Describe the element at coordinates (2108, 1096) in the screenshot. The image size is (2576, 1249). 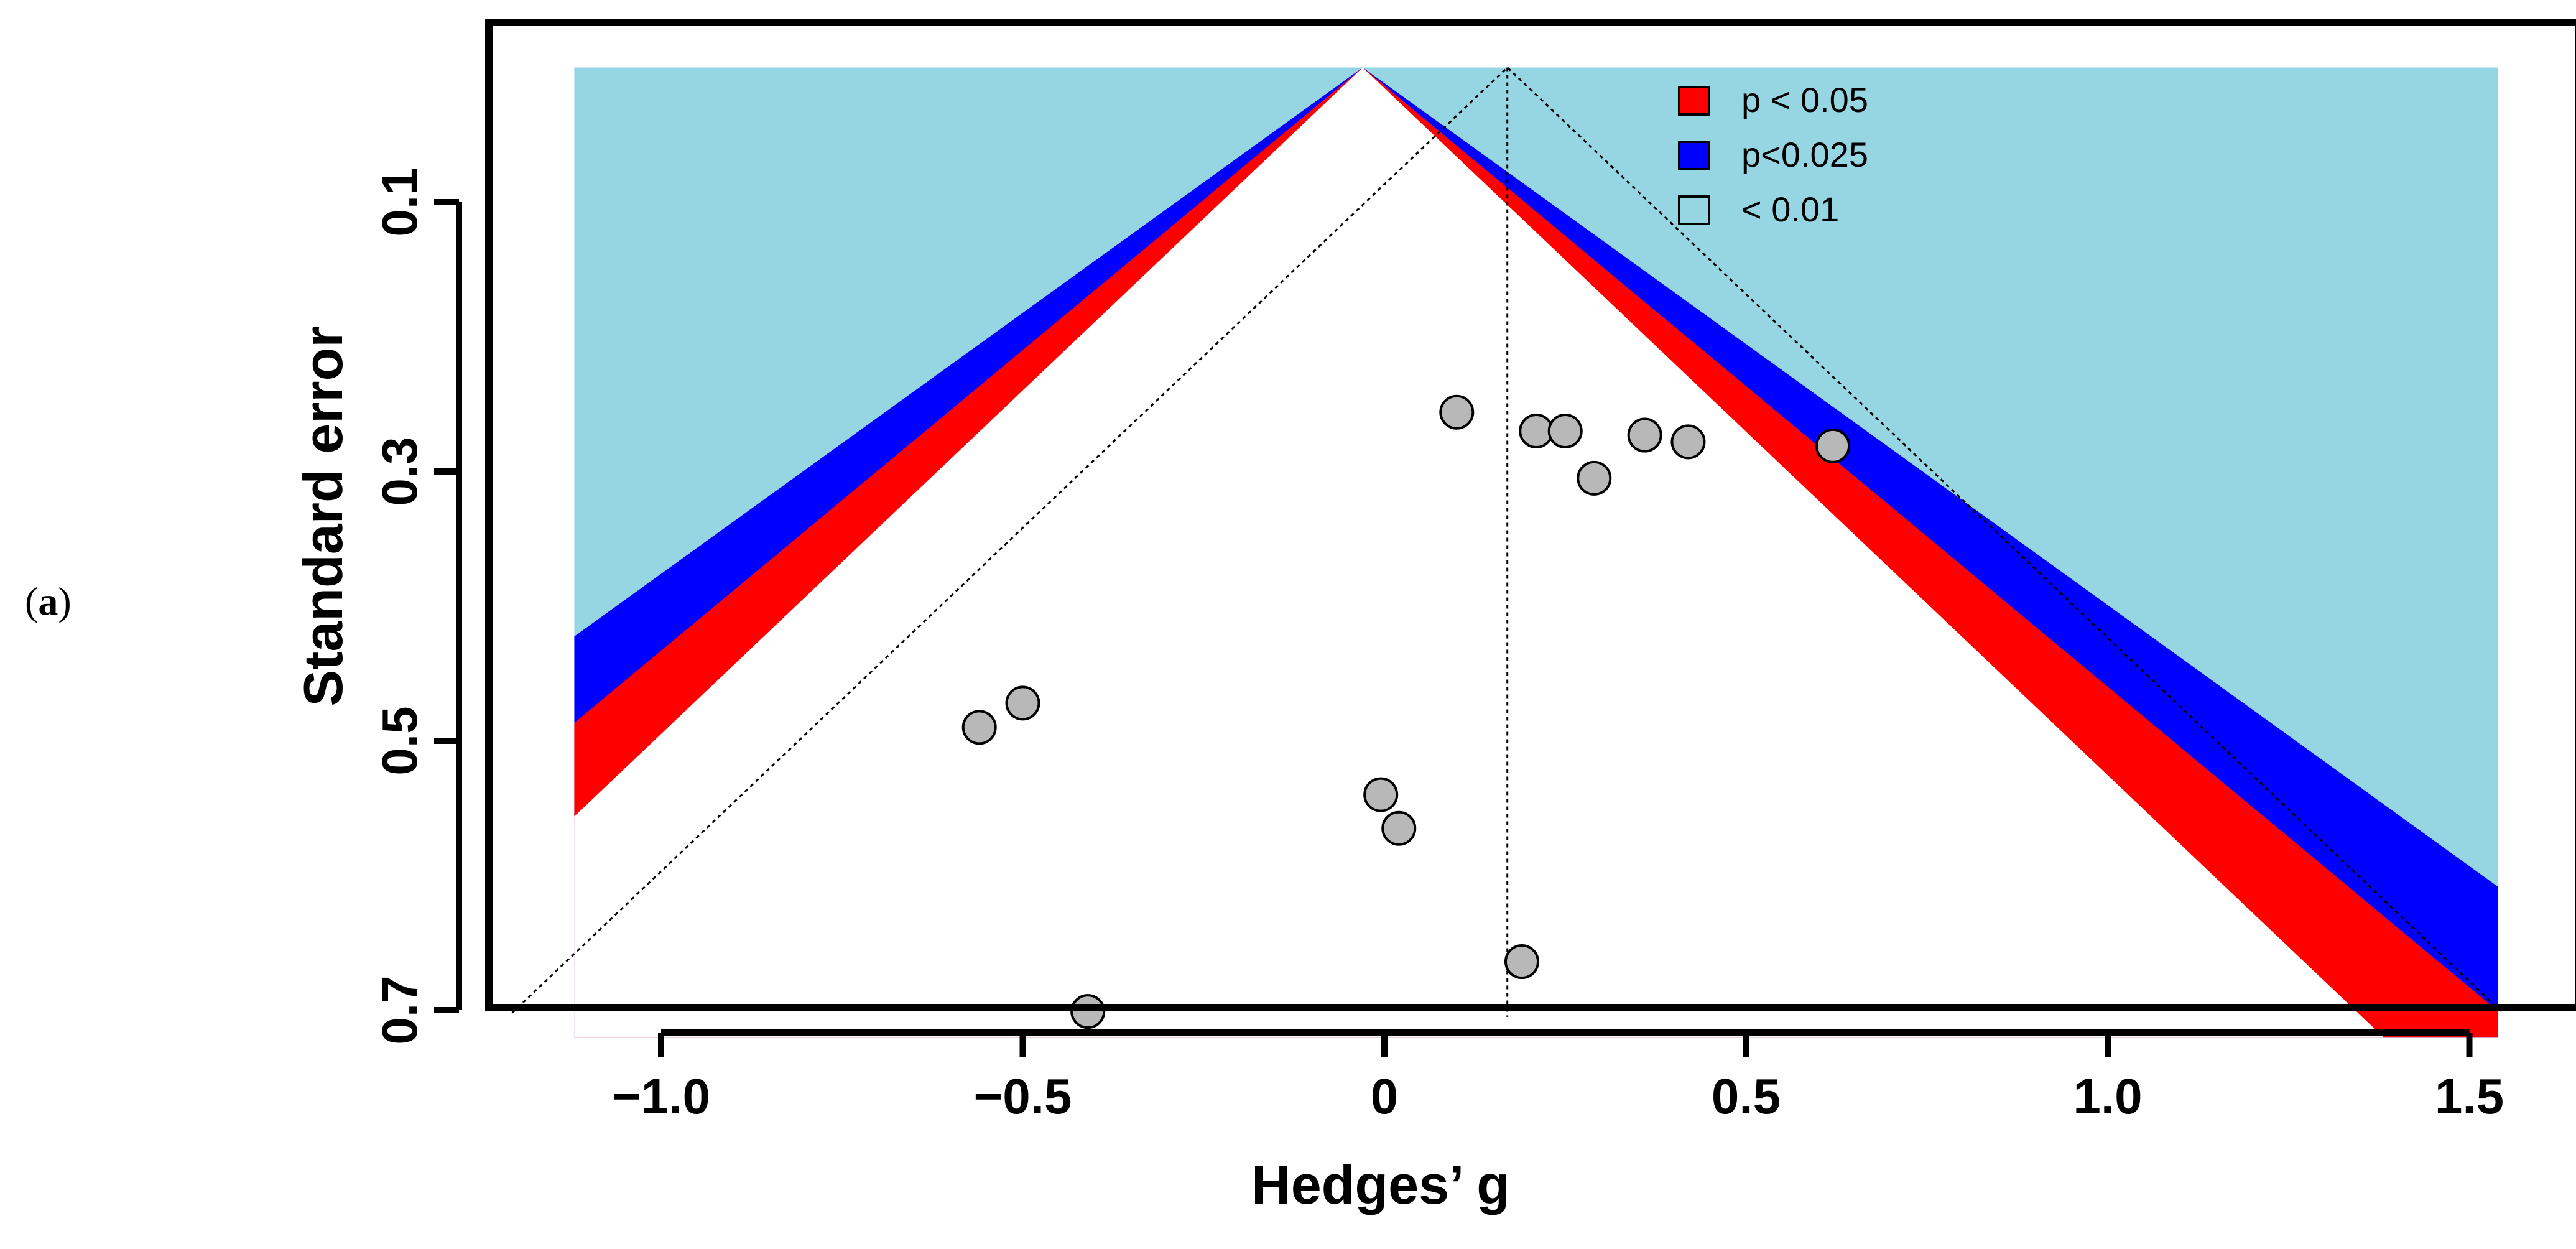
I see `x-tick-label: 1.0` at that location.